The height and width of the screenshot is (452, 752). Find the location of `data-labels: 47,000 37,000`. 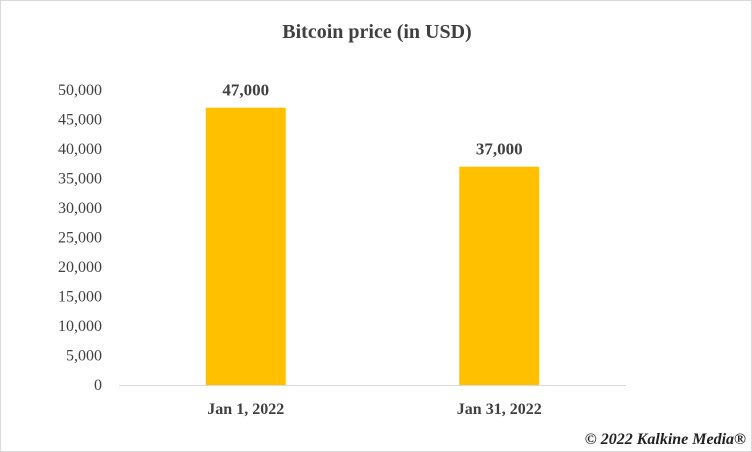

data-labels: 47,000 37,000 is located at coordinates (372, 120).